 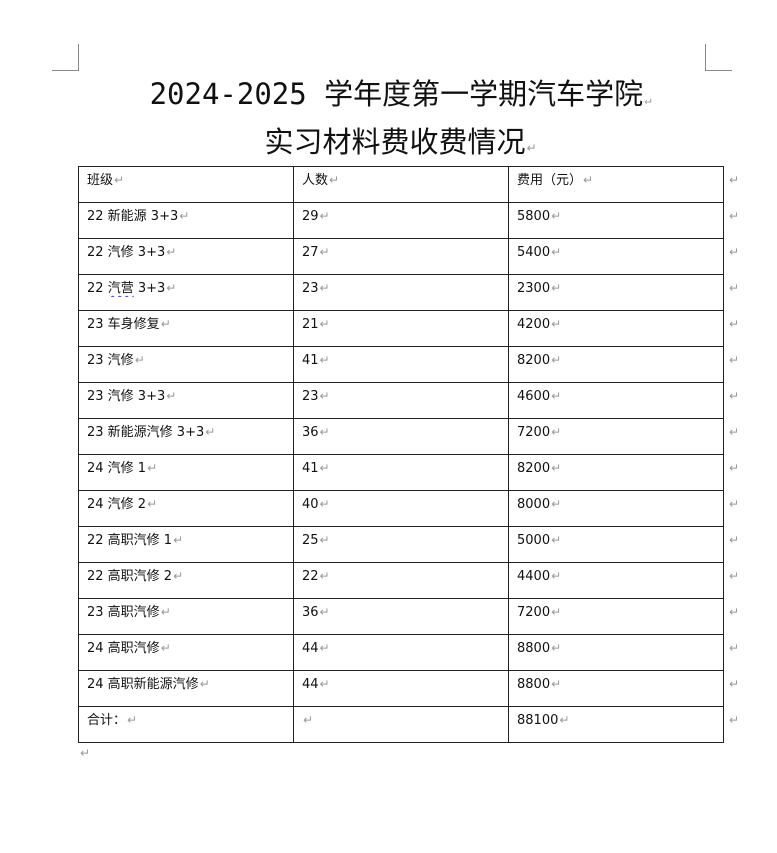 What do you see at coordinates (120, 288) in the screenshot?
I see `spellcheck-underline: 汽营` at bounding box center [120, 288].